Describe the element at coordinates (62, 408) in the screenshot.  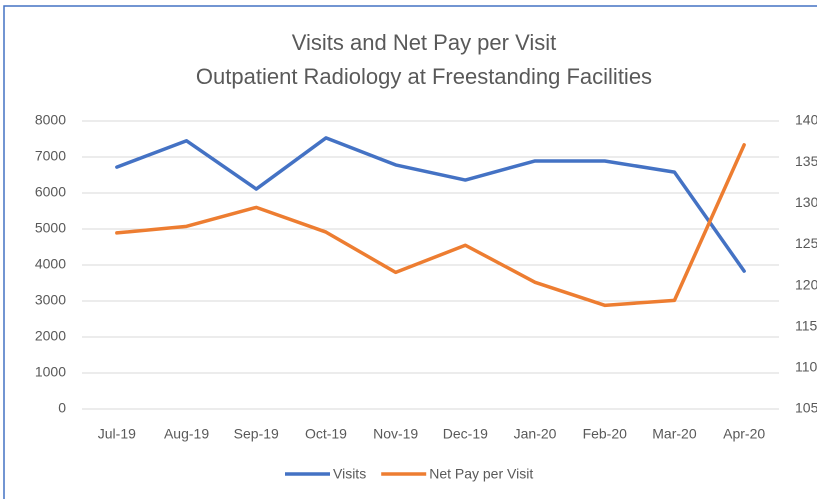
I see `y-tick-label: 0` at that location.